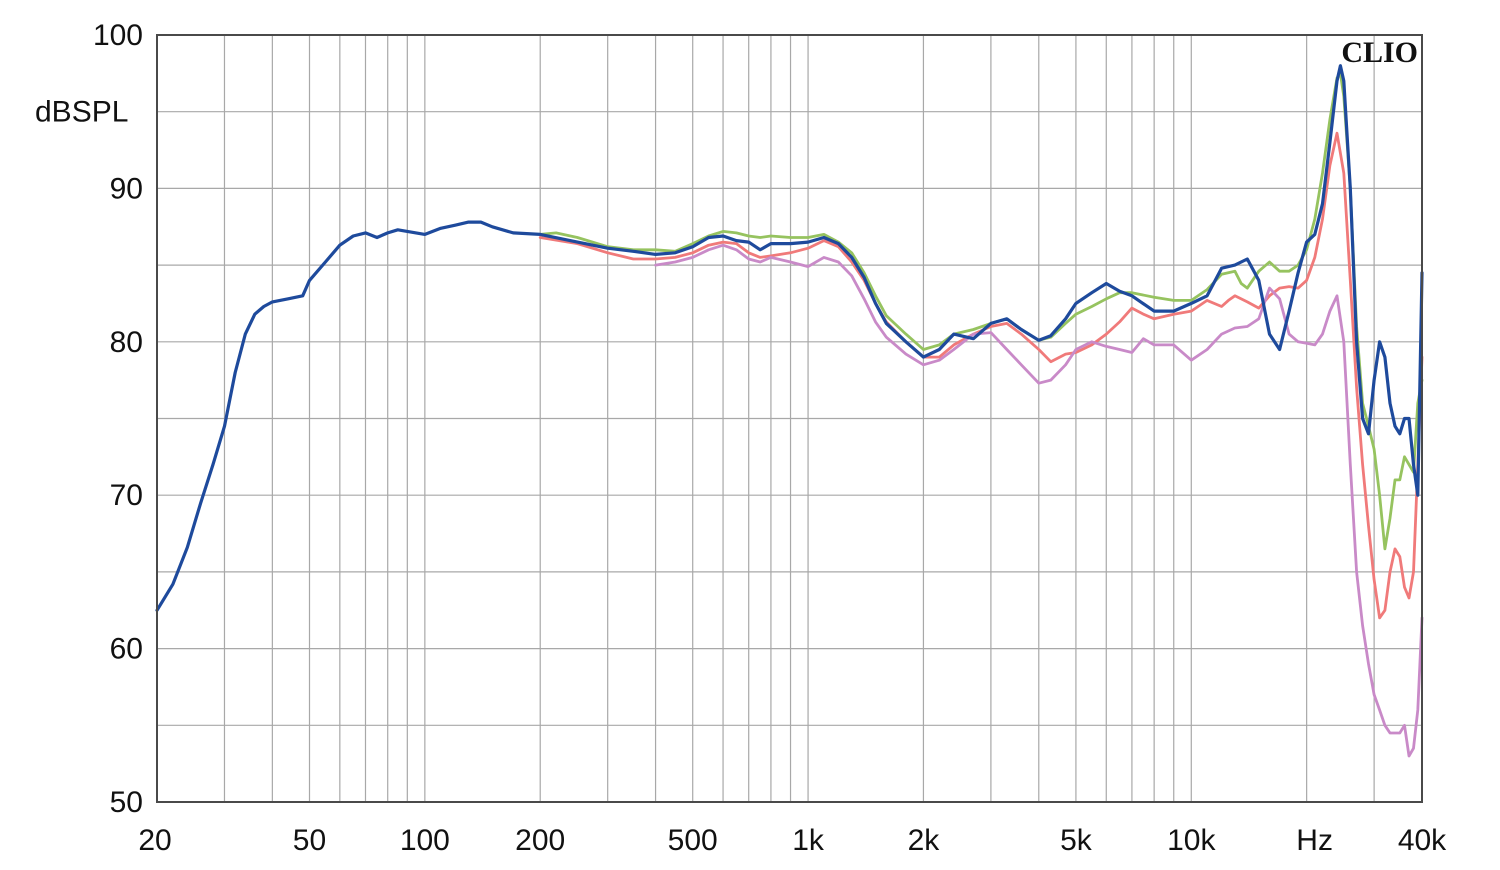 This screenshot has height=870, width=1500. Describe the element at coordinates (81, 112) in the screenshot. I see `y-axis-label: dBSPL` at that location.